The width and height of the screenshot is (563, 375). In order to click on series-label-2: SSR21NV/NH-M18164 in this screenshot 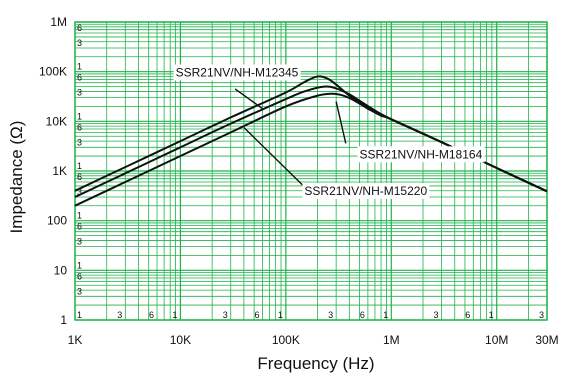, I will do `click(421, 154)`.